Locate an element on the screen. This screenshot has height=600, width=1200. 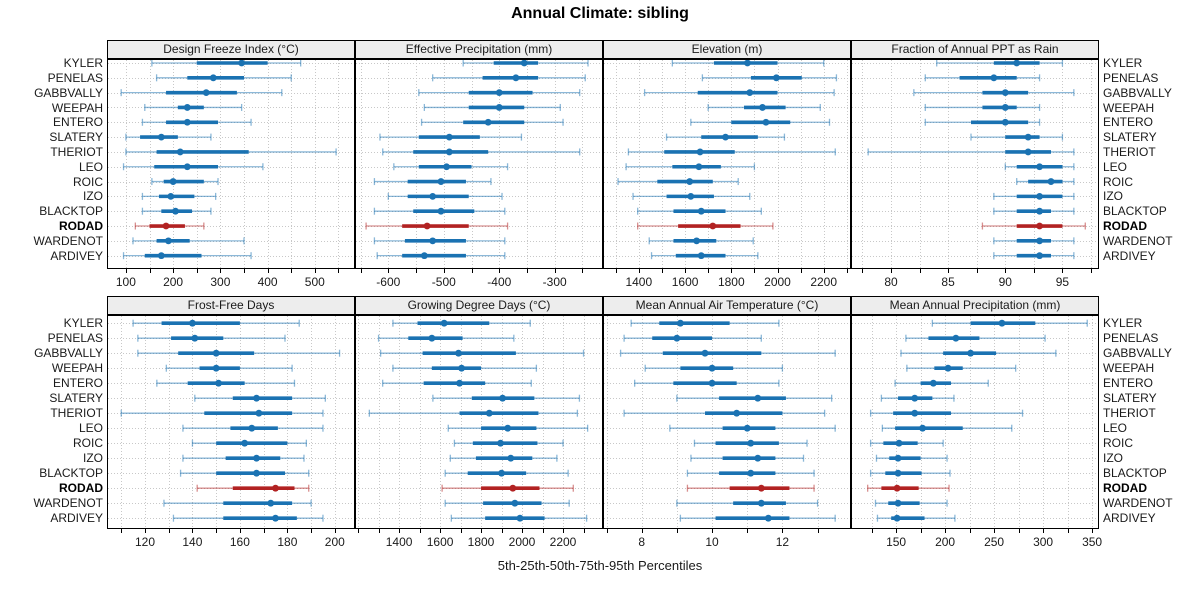
site-label-right-wardenot: WARDENOT is located at coordinates (1138, 503).